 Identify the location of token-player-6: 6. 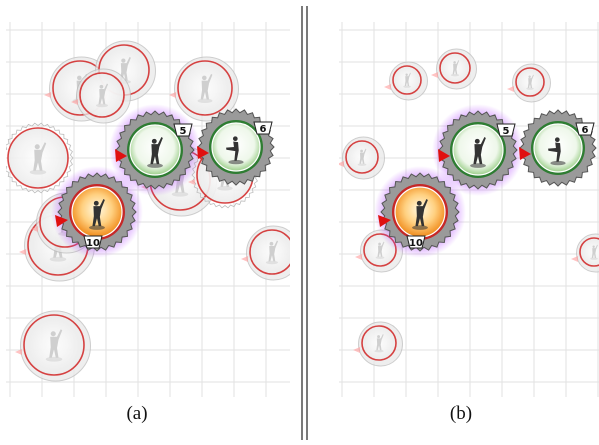
(236, 147).